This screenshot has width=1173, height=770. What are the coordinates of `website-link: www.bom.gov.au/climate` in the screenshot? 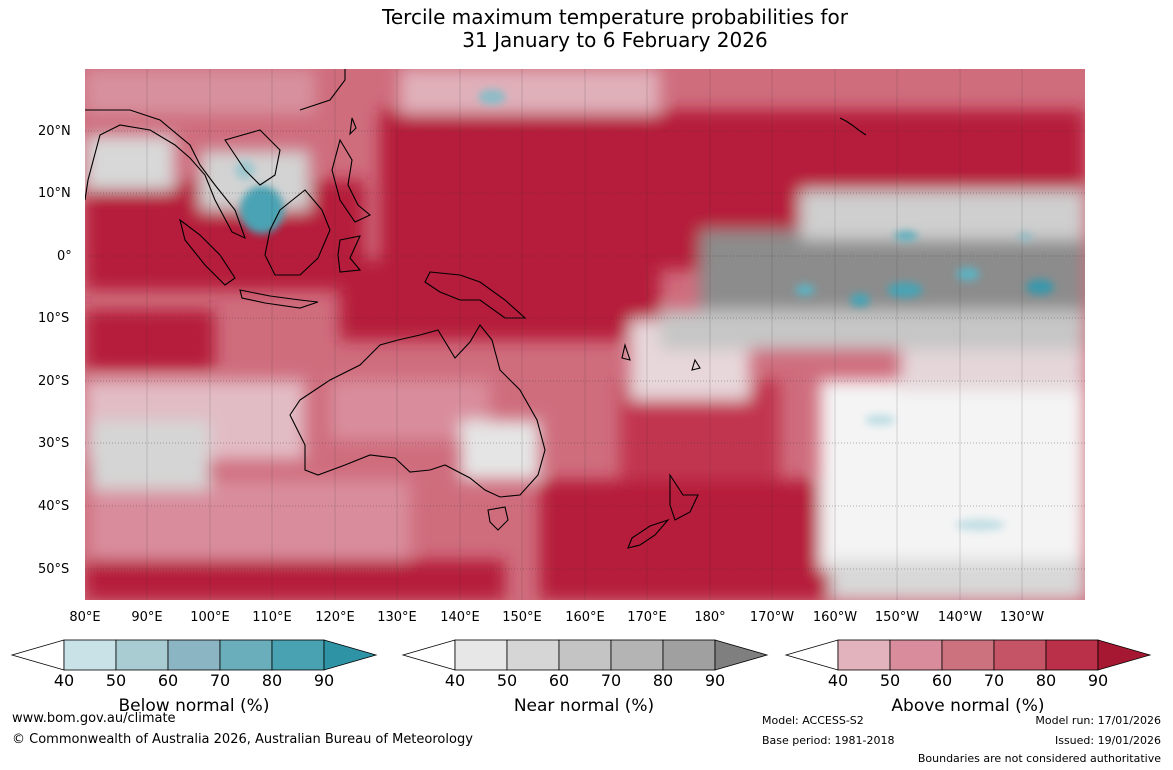 It's located at (94, 718).